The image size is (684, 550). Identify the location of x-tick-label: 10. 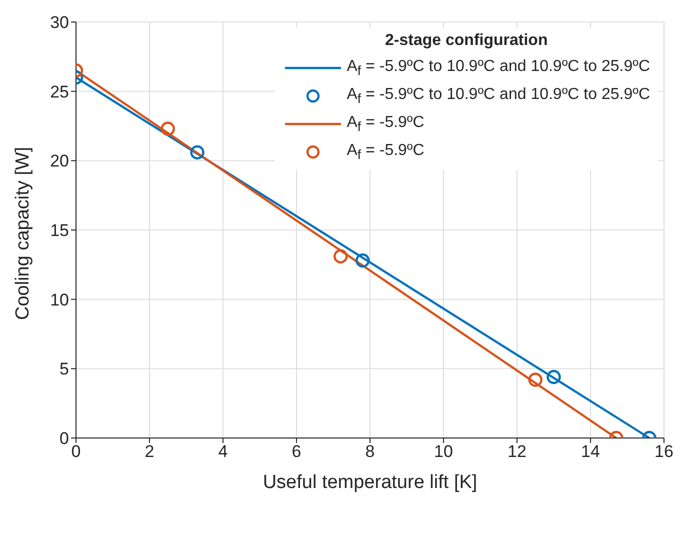
(443, 452).